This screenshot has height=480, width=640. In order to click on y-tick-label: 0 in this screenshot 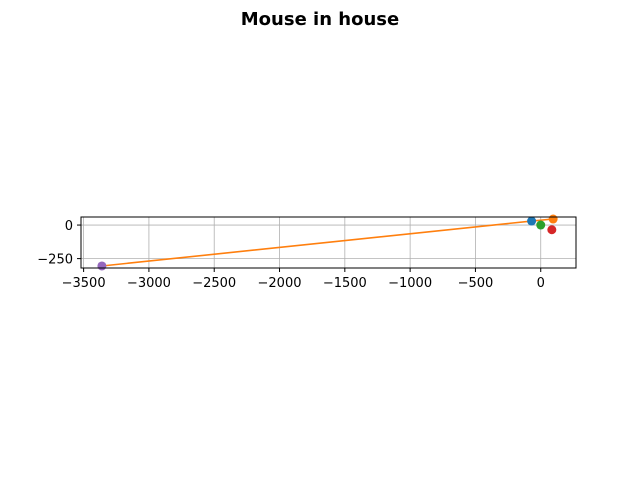, I will do `click(69, 226)`.